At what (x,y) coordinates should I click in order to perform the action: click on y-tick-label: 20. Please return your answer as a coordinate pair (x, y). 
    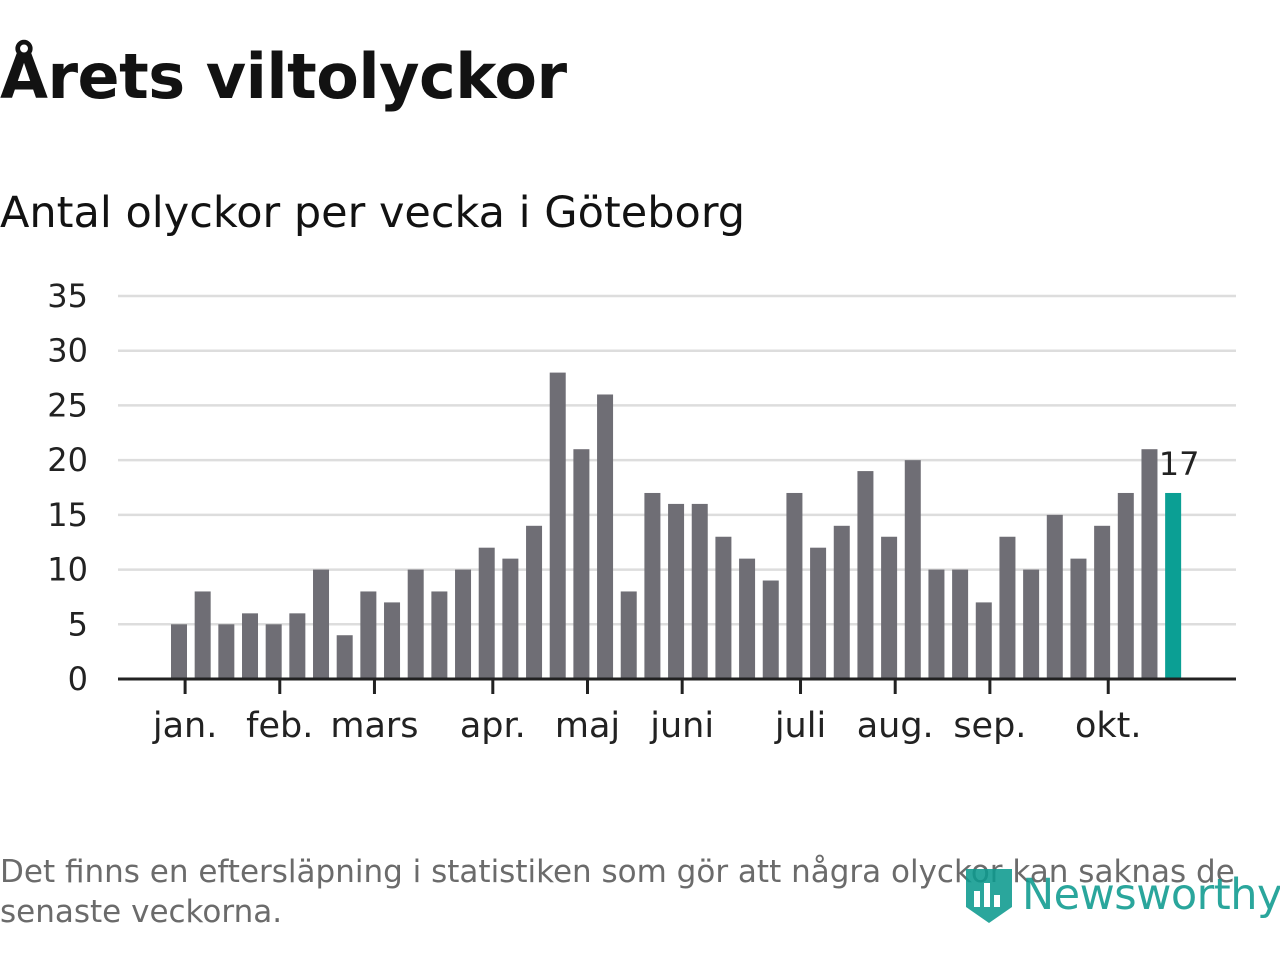
    Looking at the image, I should click on (67, 460).